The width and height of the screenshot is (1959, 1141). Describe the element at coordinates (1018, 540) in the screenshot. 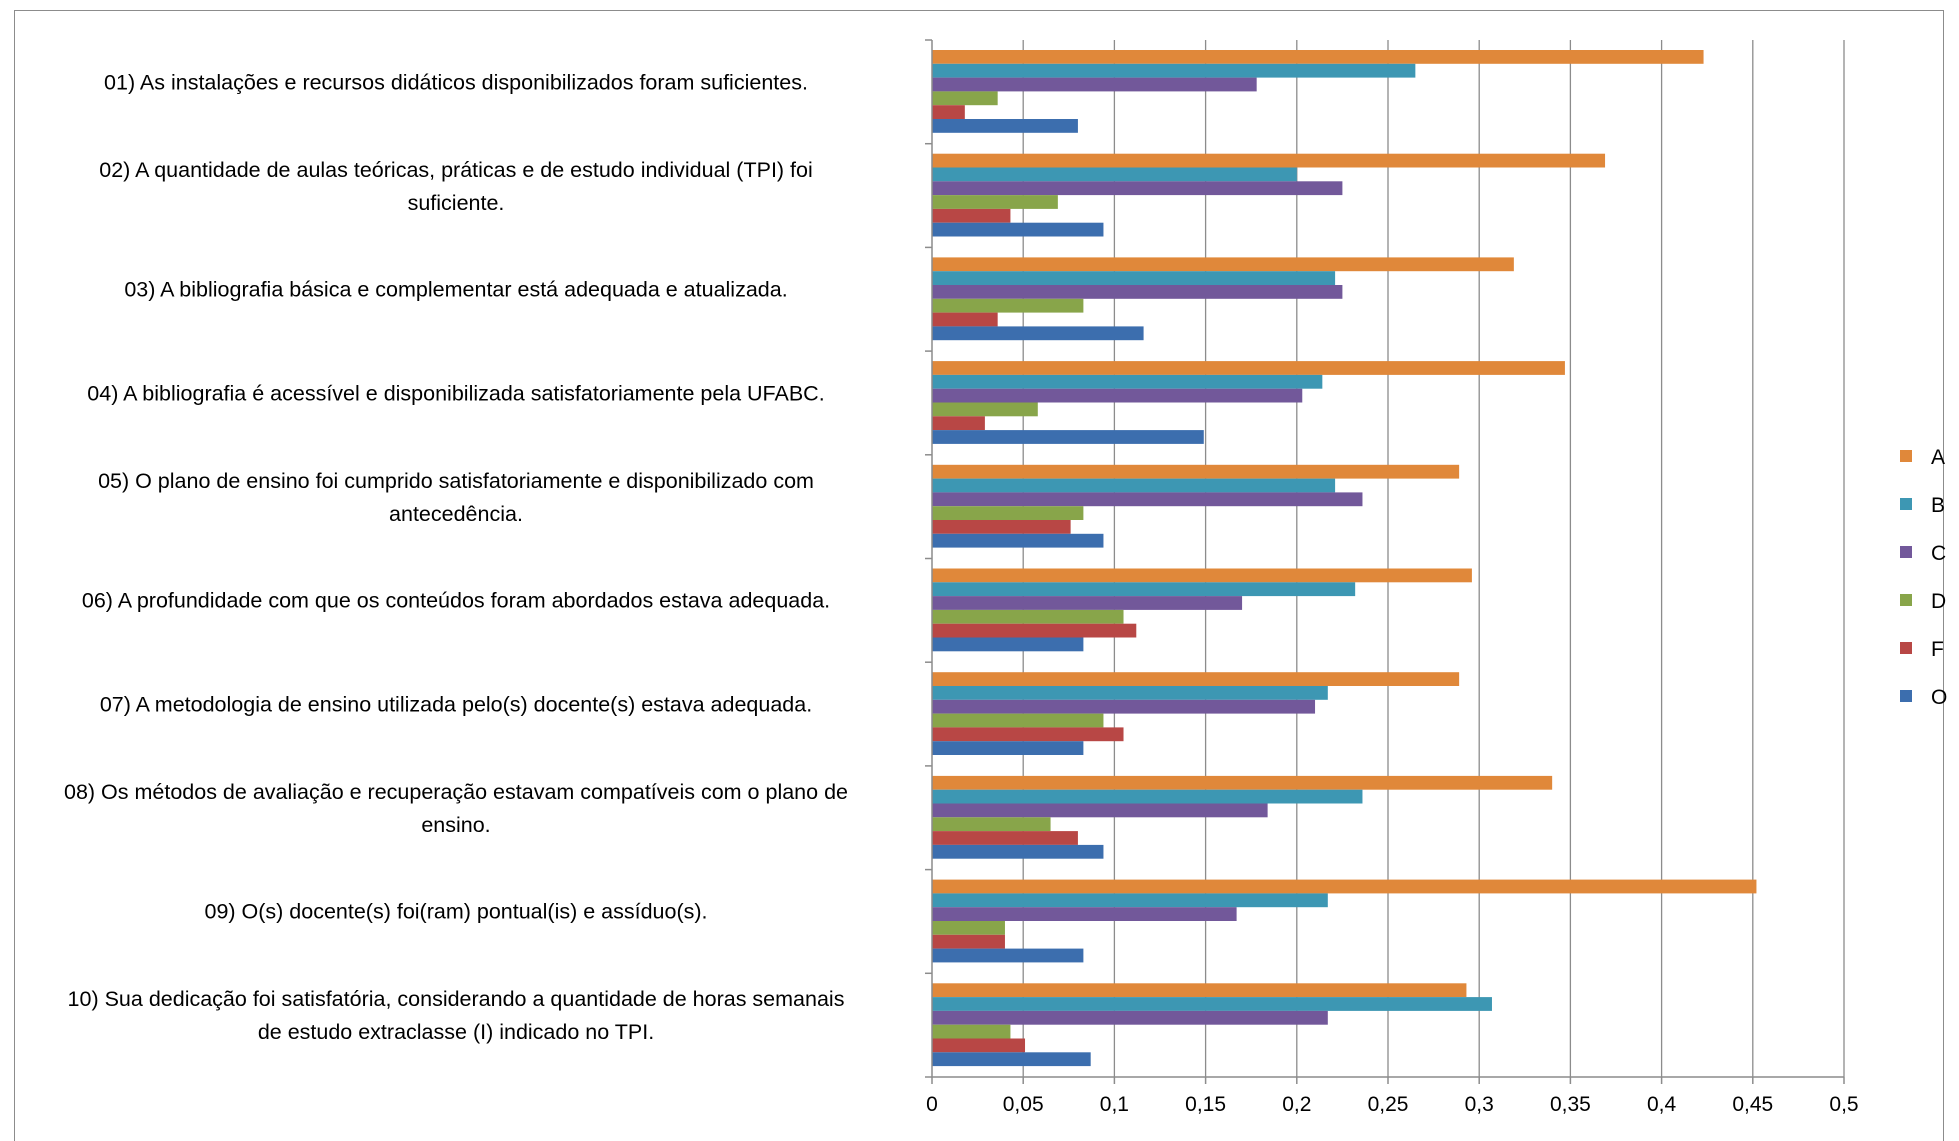

I see `bar-q5-O` at that location.